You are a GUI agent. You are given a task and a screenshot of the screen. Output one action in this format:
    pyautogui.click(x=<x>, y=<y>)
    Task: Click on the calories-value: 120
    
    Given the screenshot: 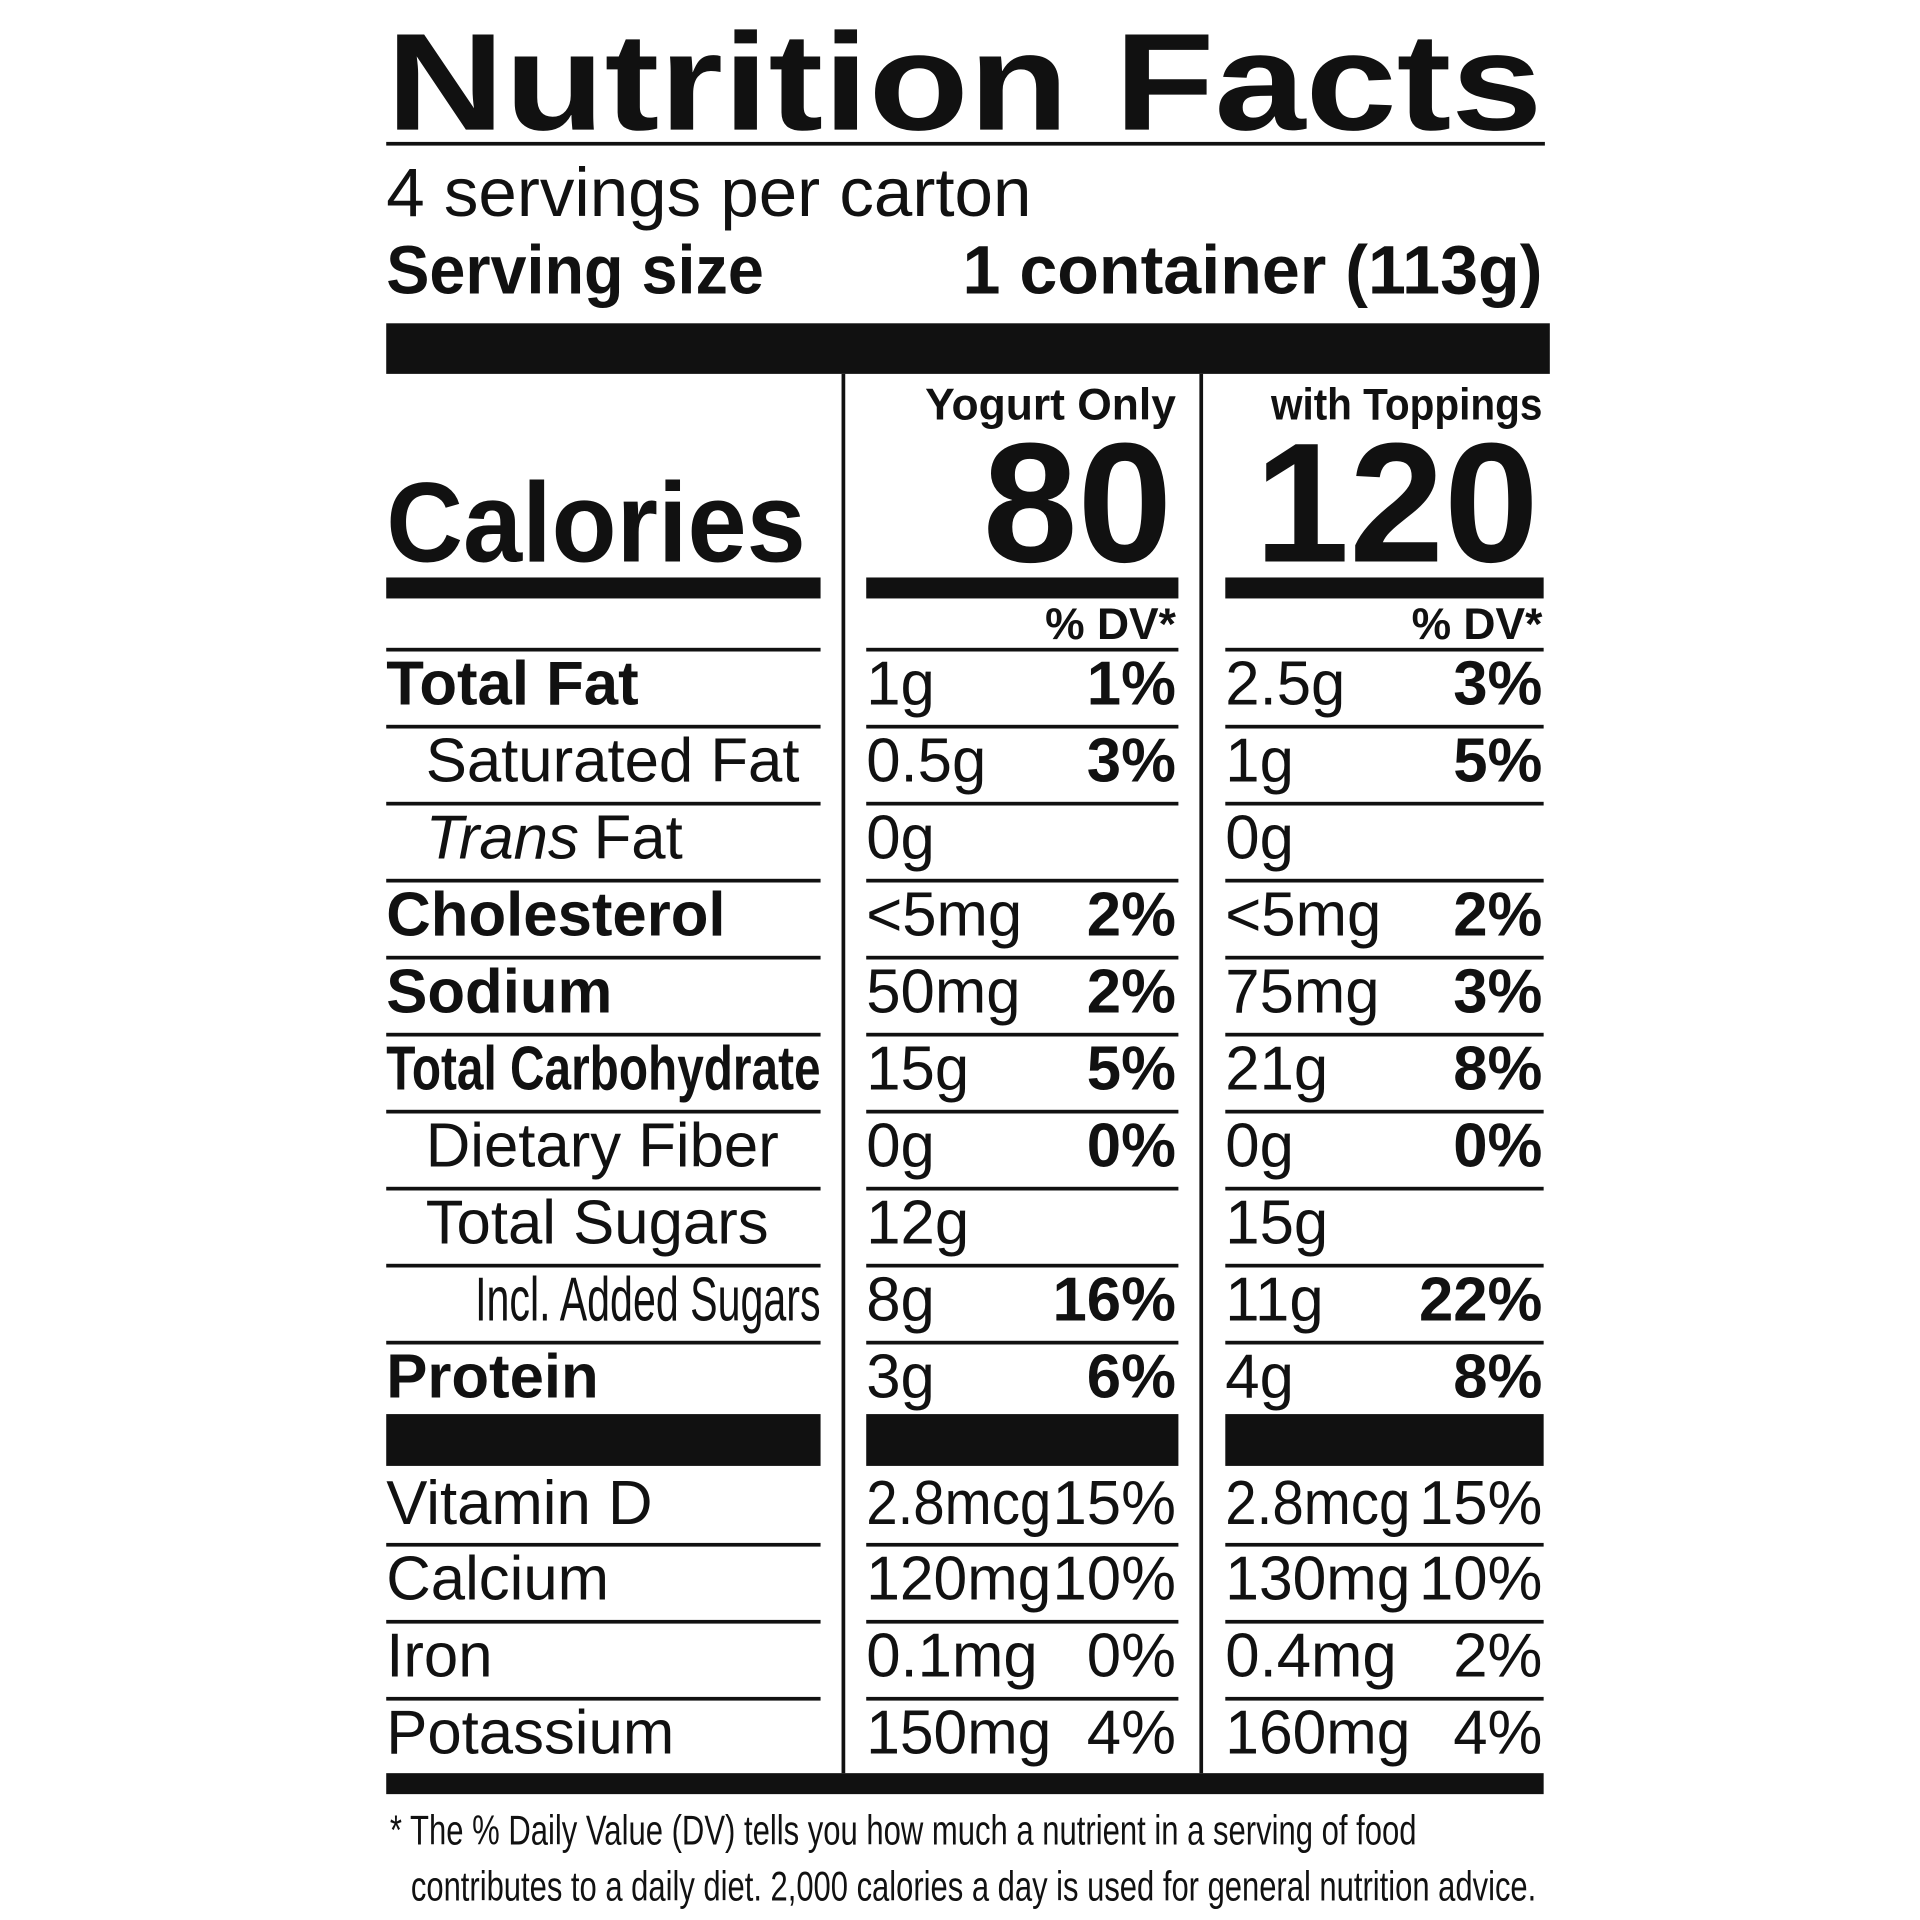 What is the action you would take?
    pyautogui.click(x=1397, y=503)
    